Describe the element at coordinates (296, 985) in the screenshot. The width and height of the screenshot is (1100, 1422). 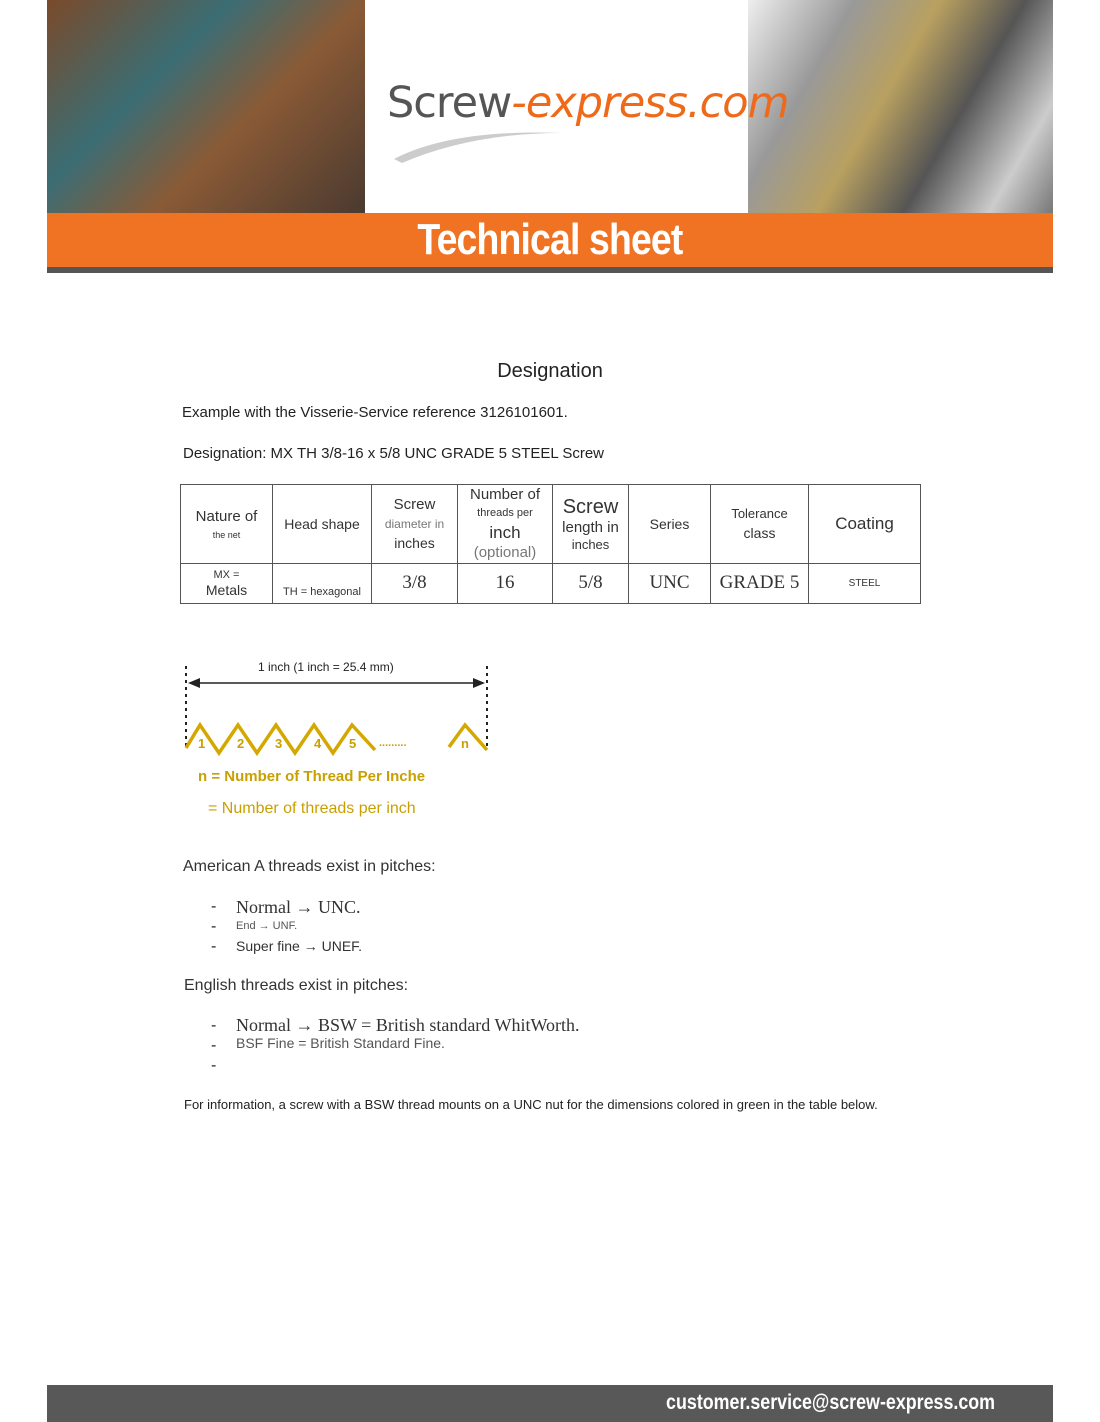
I see `english-heading: English threads exist in pitches:` at that location.